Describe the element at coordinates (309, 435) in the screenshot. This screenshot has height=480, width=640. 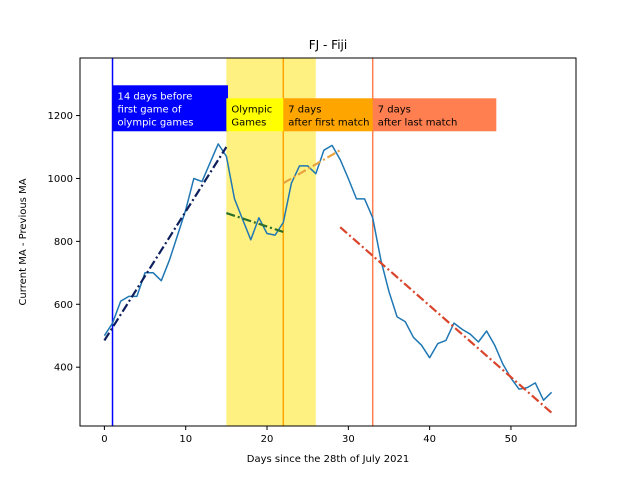
I see `x-axis: 0 10 20 30 40 50` at that location.